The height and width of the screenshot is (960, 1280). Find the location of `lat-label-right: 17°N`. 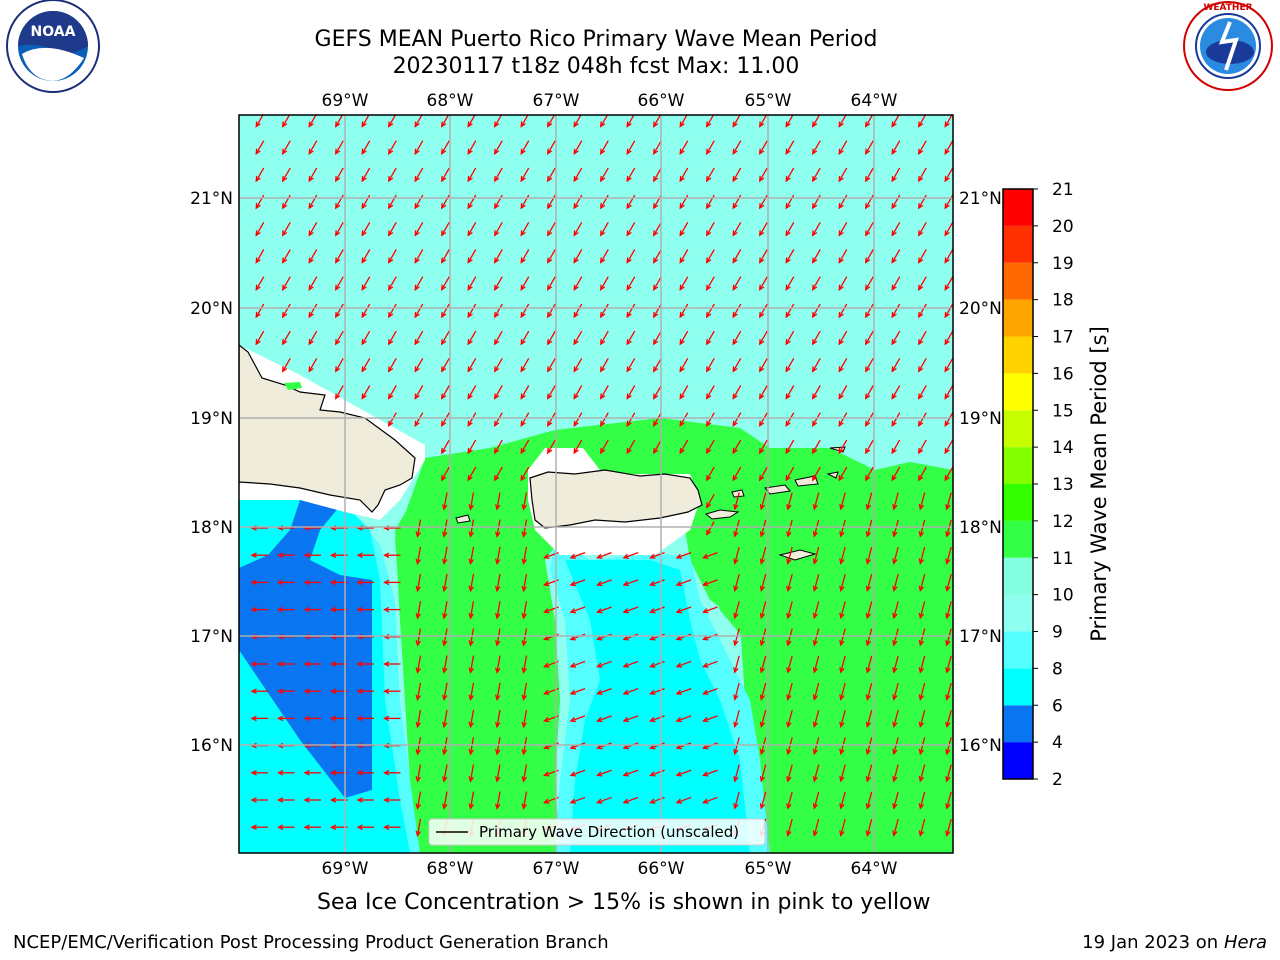

lat-label-right: 17°N is located at coordinates (980, 637).